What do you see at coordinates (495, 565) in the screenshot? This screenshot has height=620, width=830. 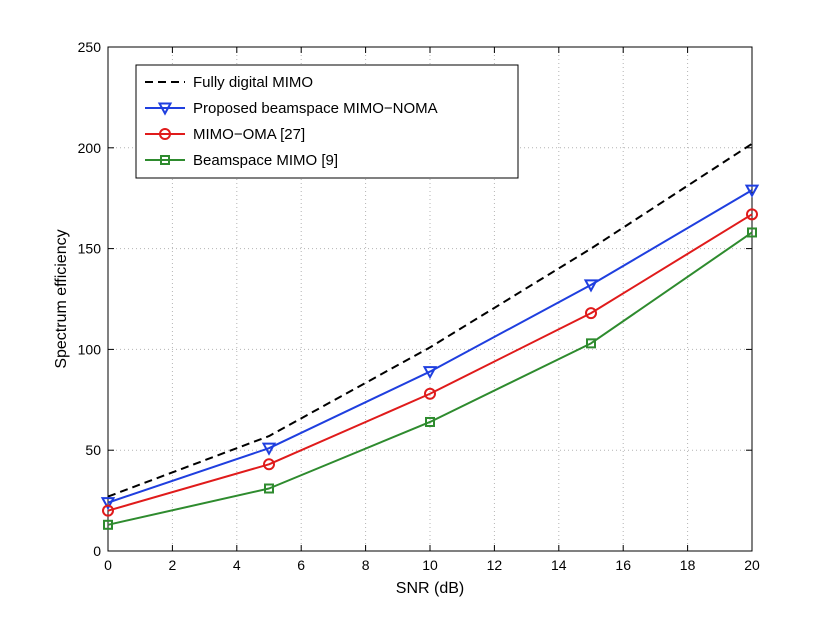 I see `x-tick-label: 12` at bounding box center [495, 565].